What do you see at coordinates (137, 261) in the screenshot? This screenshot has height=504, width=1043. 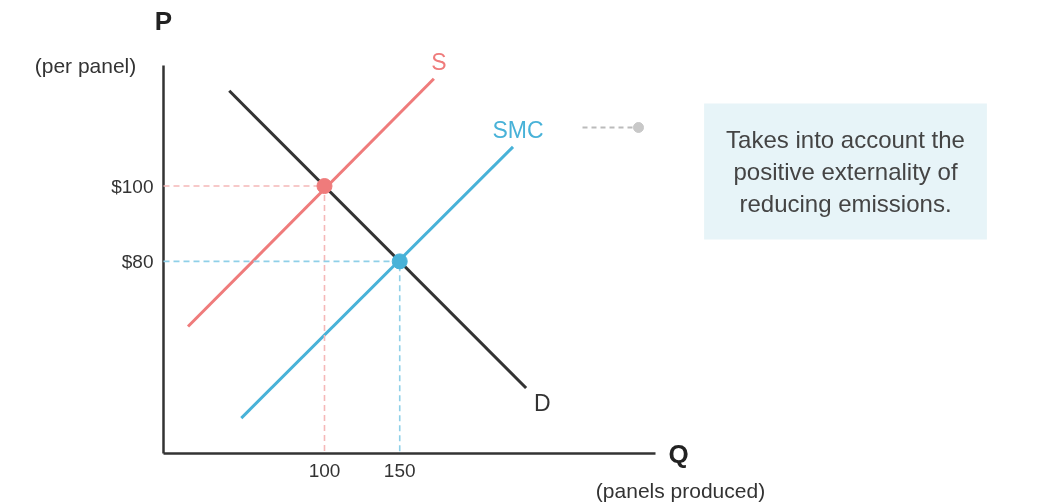 I see `y-tick-label: $80` at bounding box center [137, 261].